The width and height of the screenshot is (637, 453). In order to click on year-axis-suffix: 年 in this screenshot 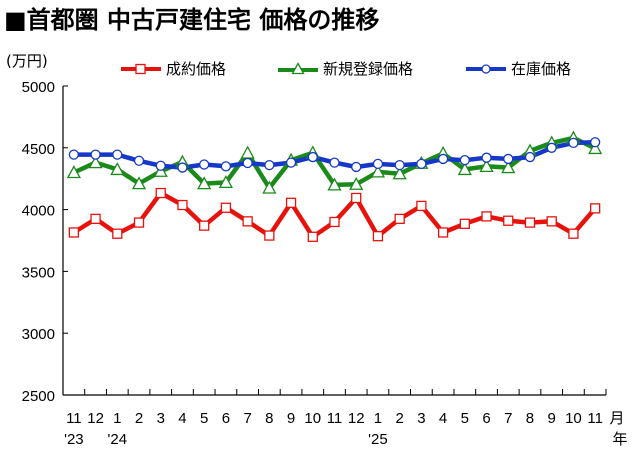, I will do `click(619, 439)`.